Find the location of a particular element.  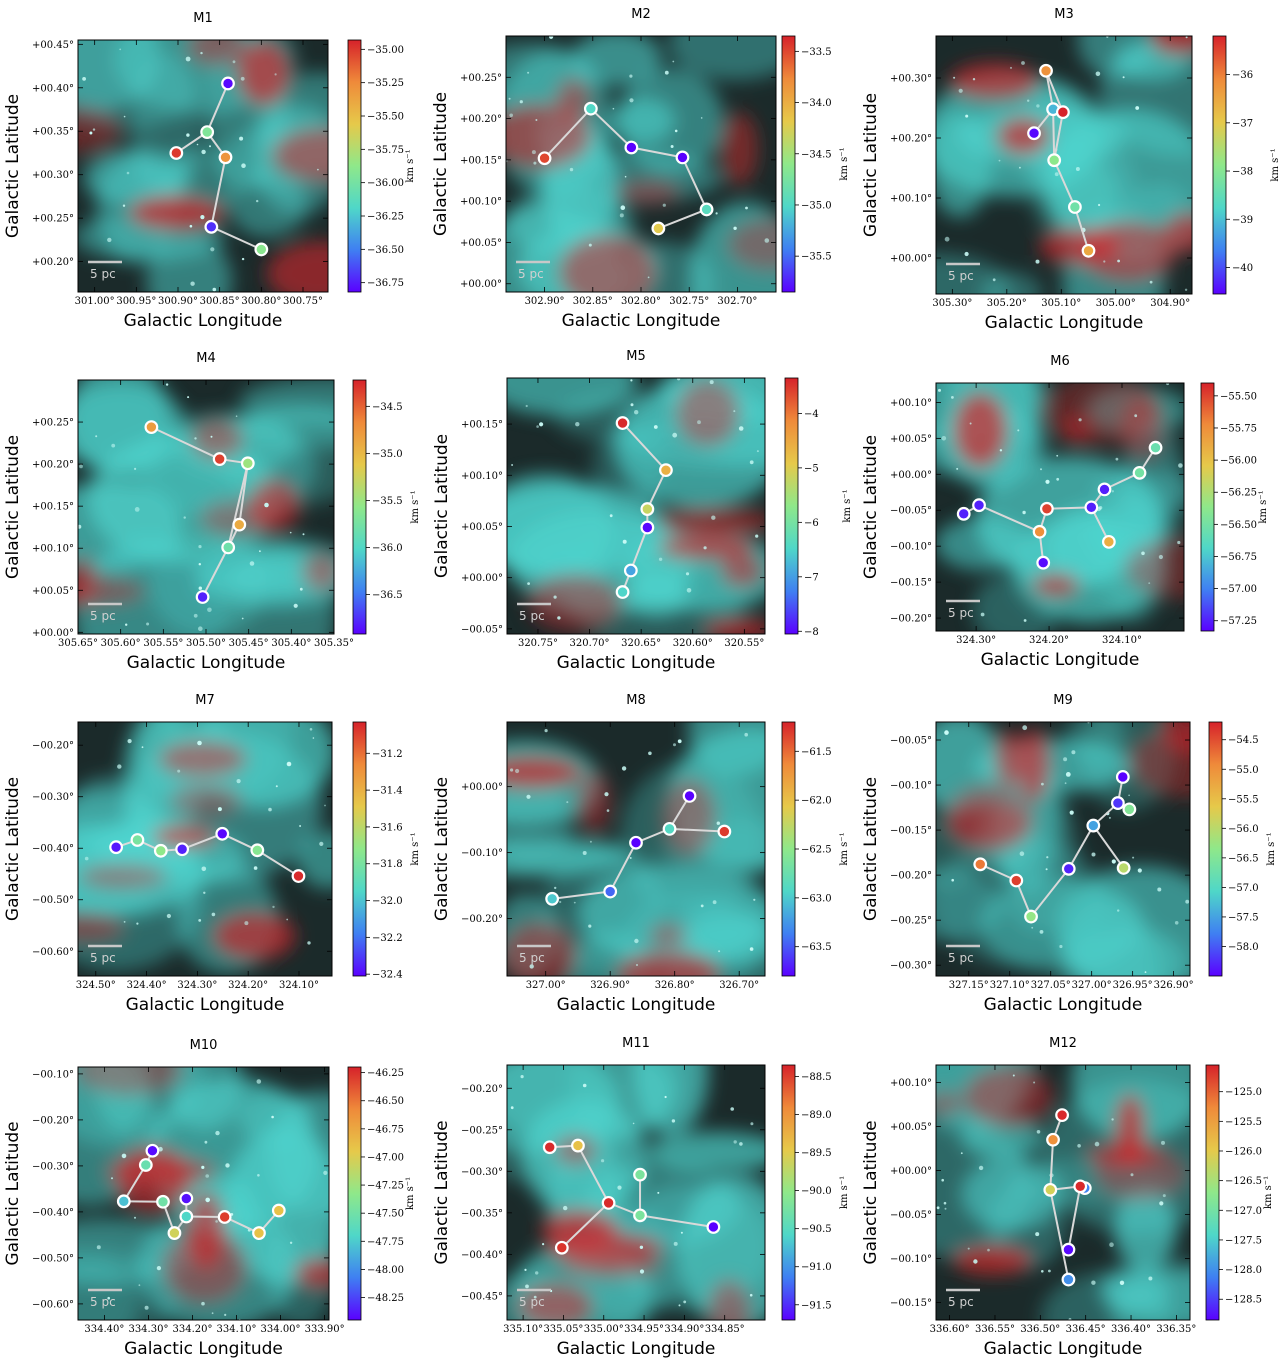

colorbar-unit-label: km s⁻¹ is located at coordinates (847, 505).